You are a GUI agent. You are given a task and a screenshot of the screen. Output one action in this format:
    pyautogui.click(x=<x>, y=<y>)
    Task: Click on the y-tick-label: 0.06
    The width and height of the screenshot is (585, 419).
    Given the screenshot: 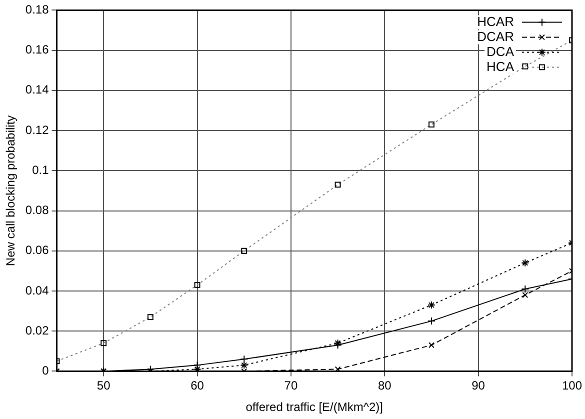 What is the action you would take?
    pyautogui.click(x=37, y=250)
    